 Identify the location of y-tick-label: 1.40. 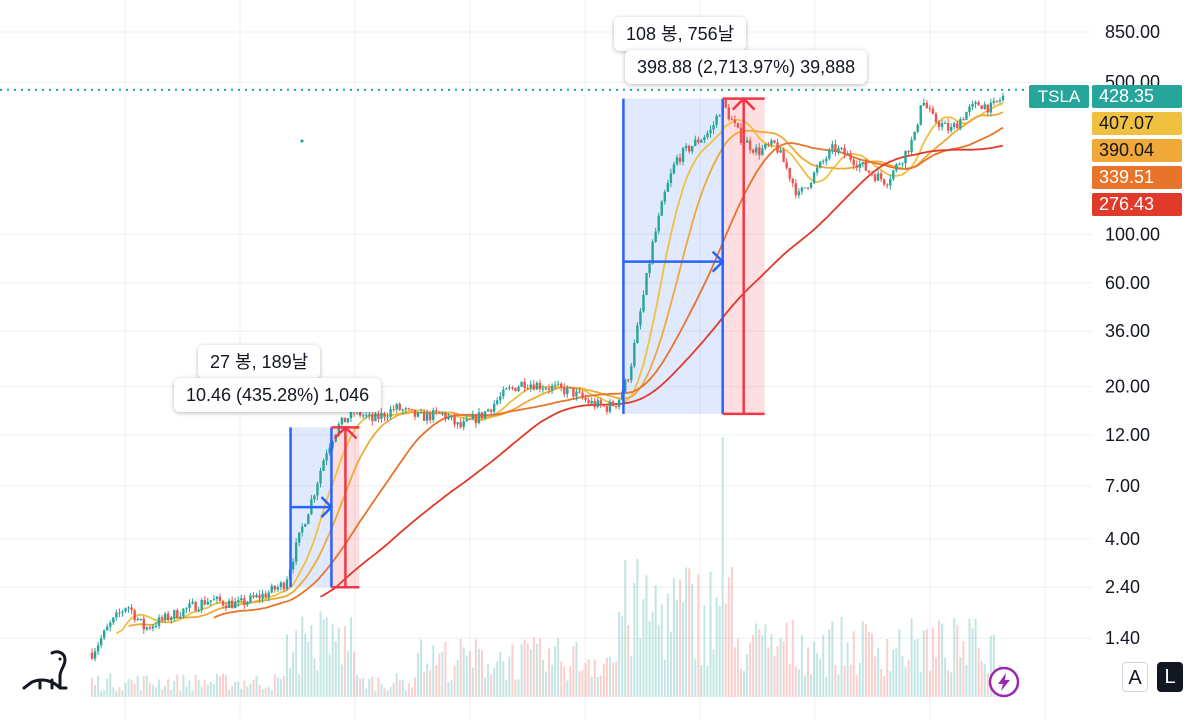
(1122, 638).